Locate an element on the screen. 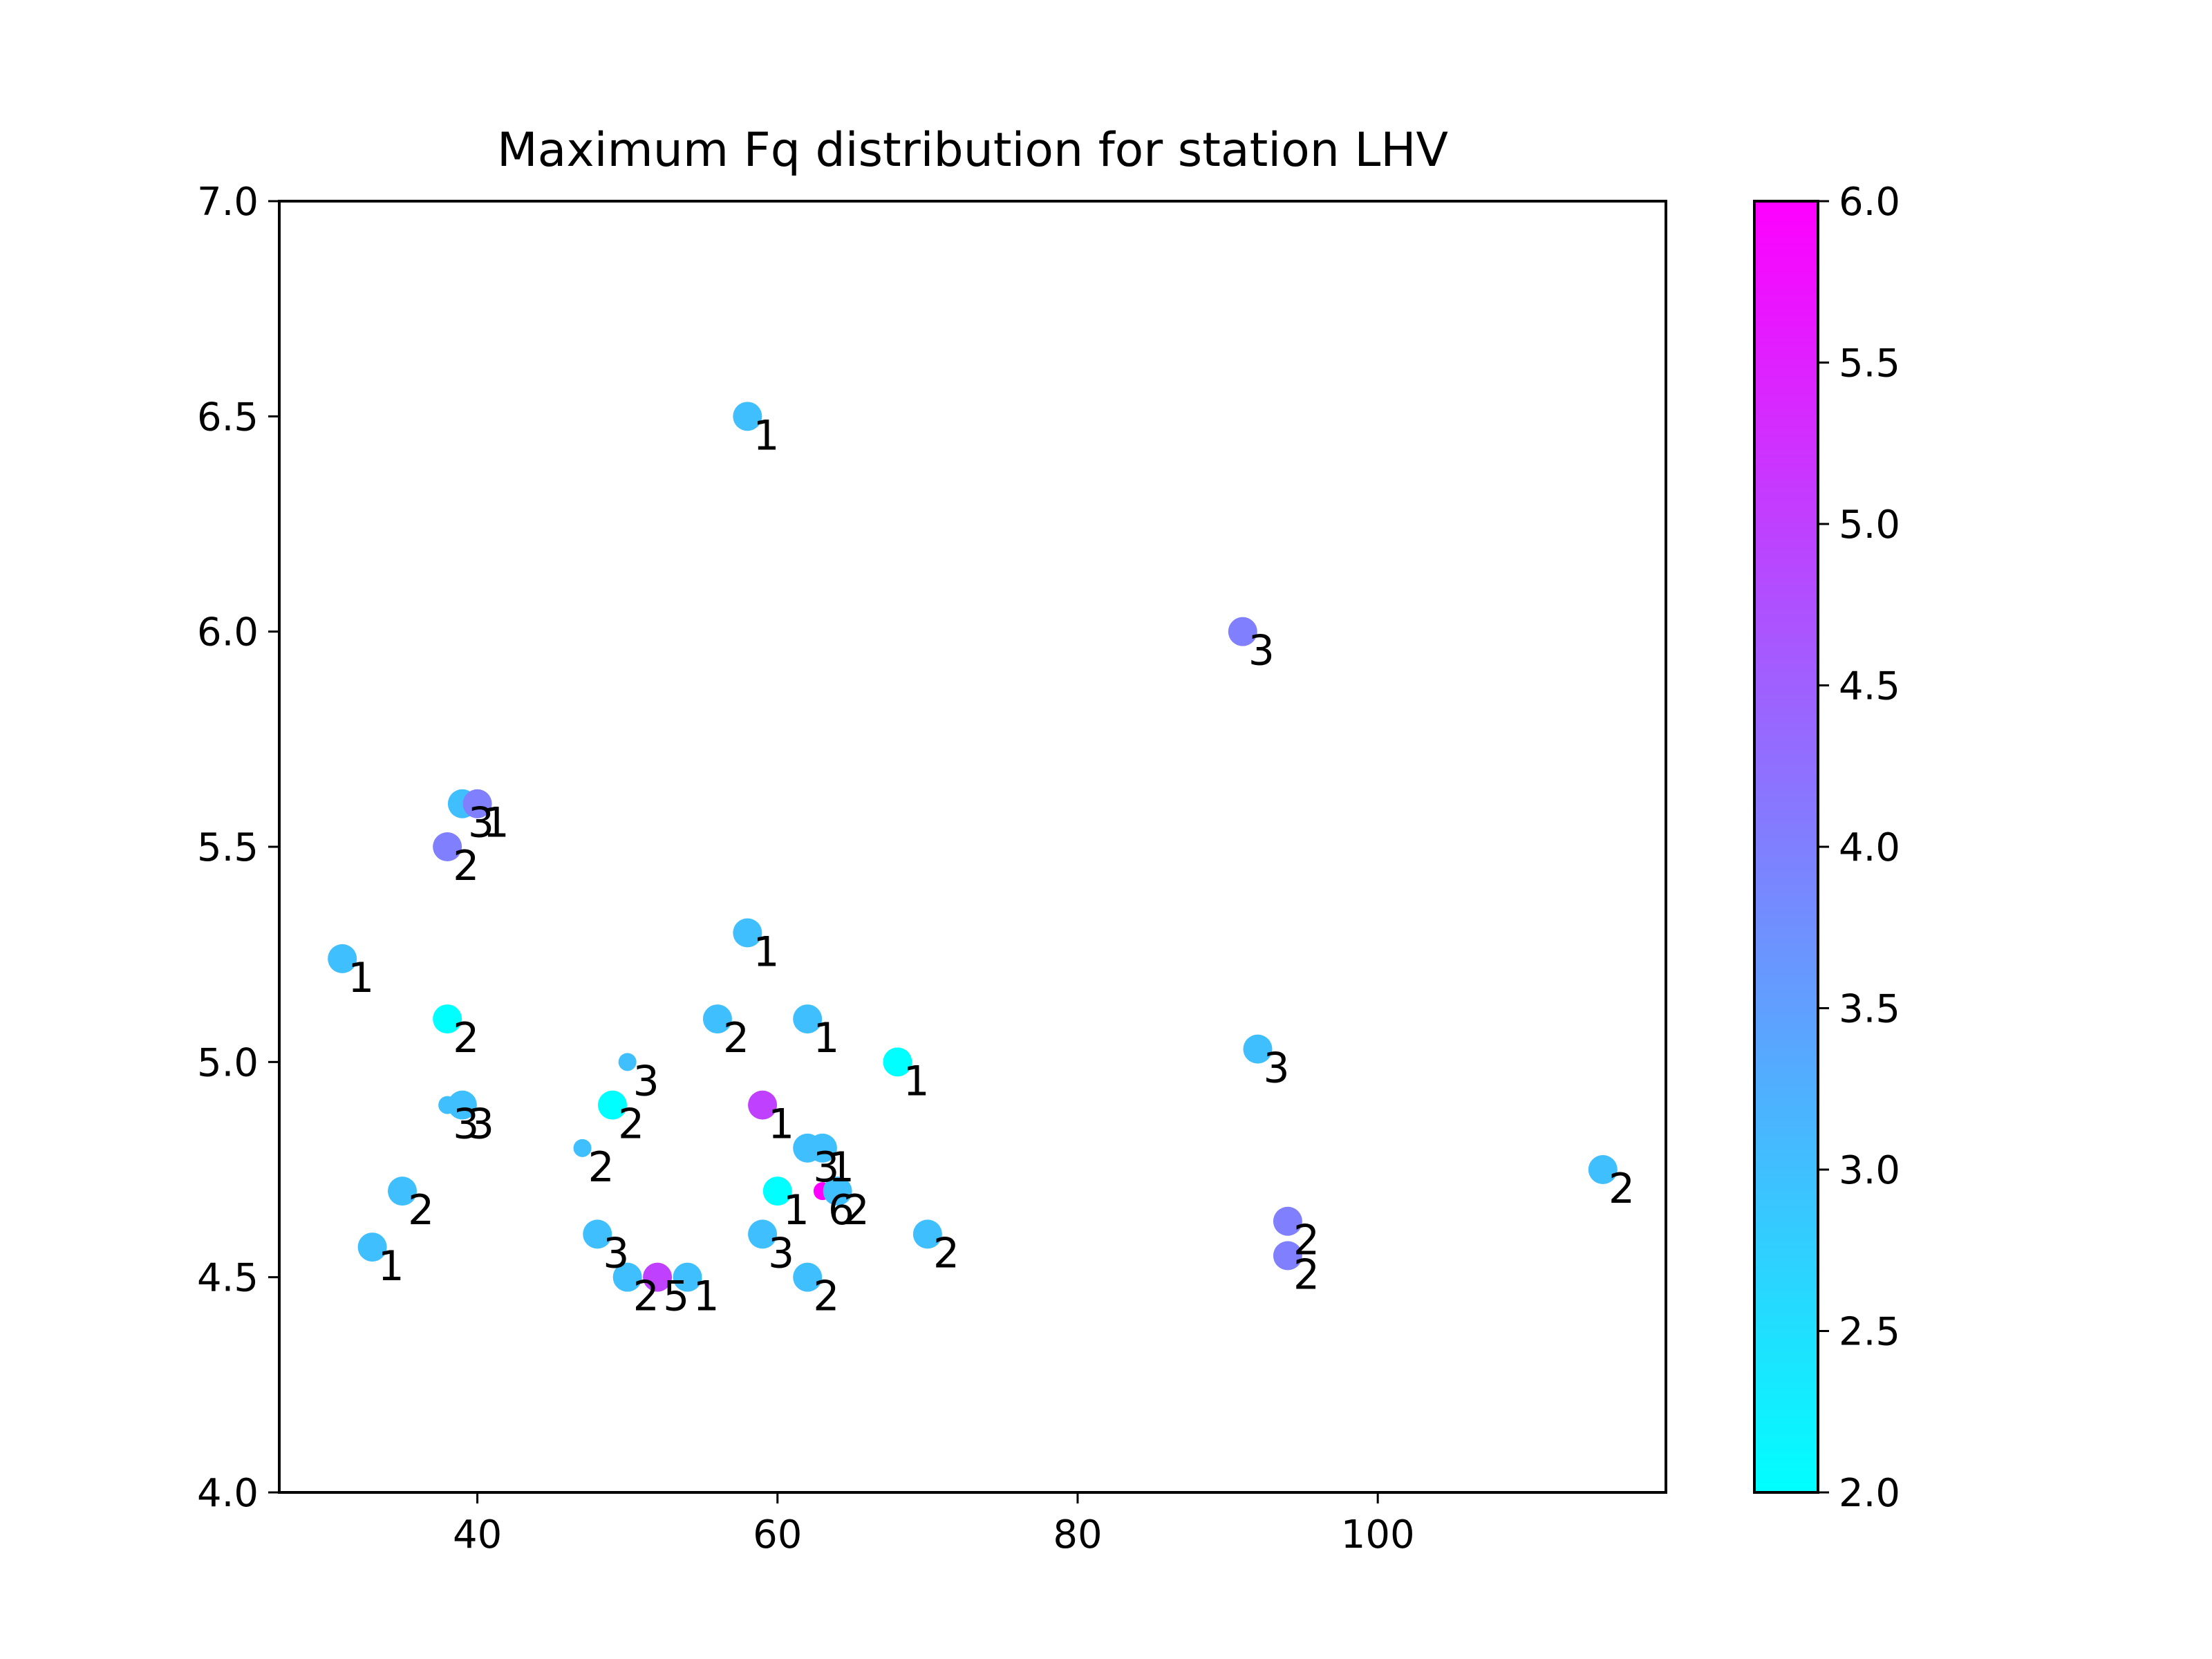 The height and width of the screenshot is (1659, 2212). colorbar-ticks: 2.0 2.5 3.0 3.5 4.0 4.5 5.0 5.5 6.0 is located at coordinates (1859, 848).